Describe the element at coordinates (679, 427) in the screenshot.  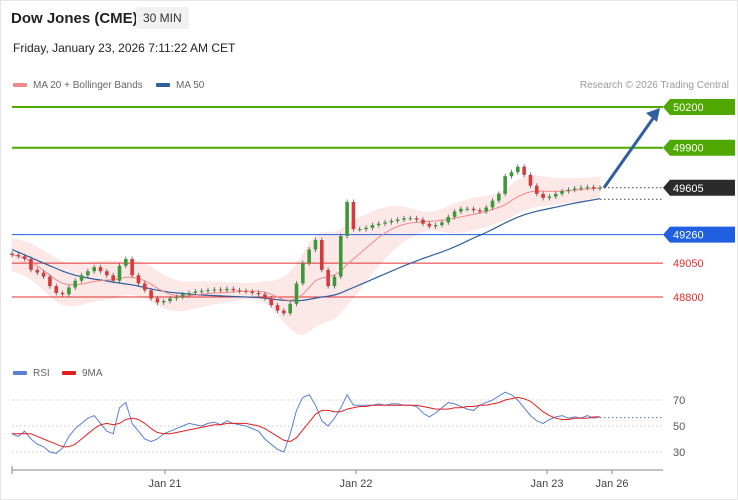
I see `rsi-tick-label-50: 50` at that location.